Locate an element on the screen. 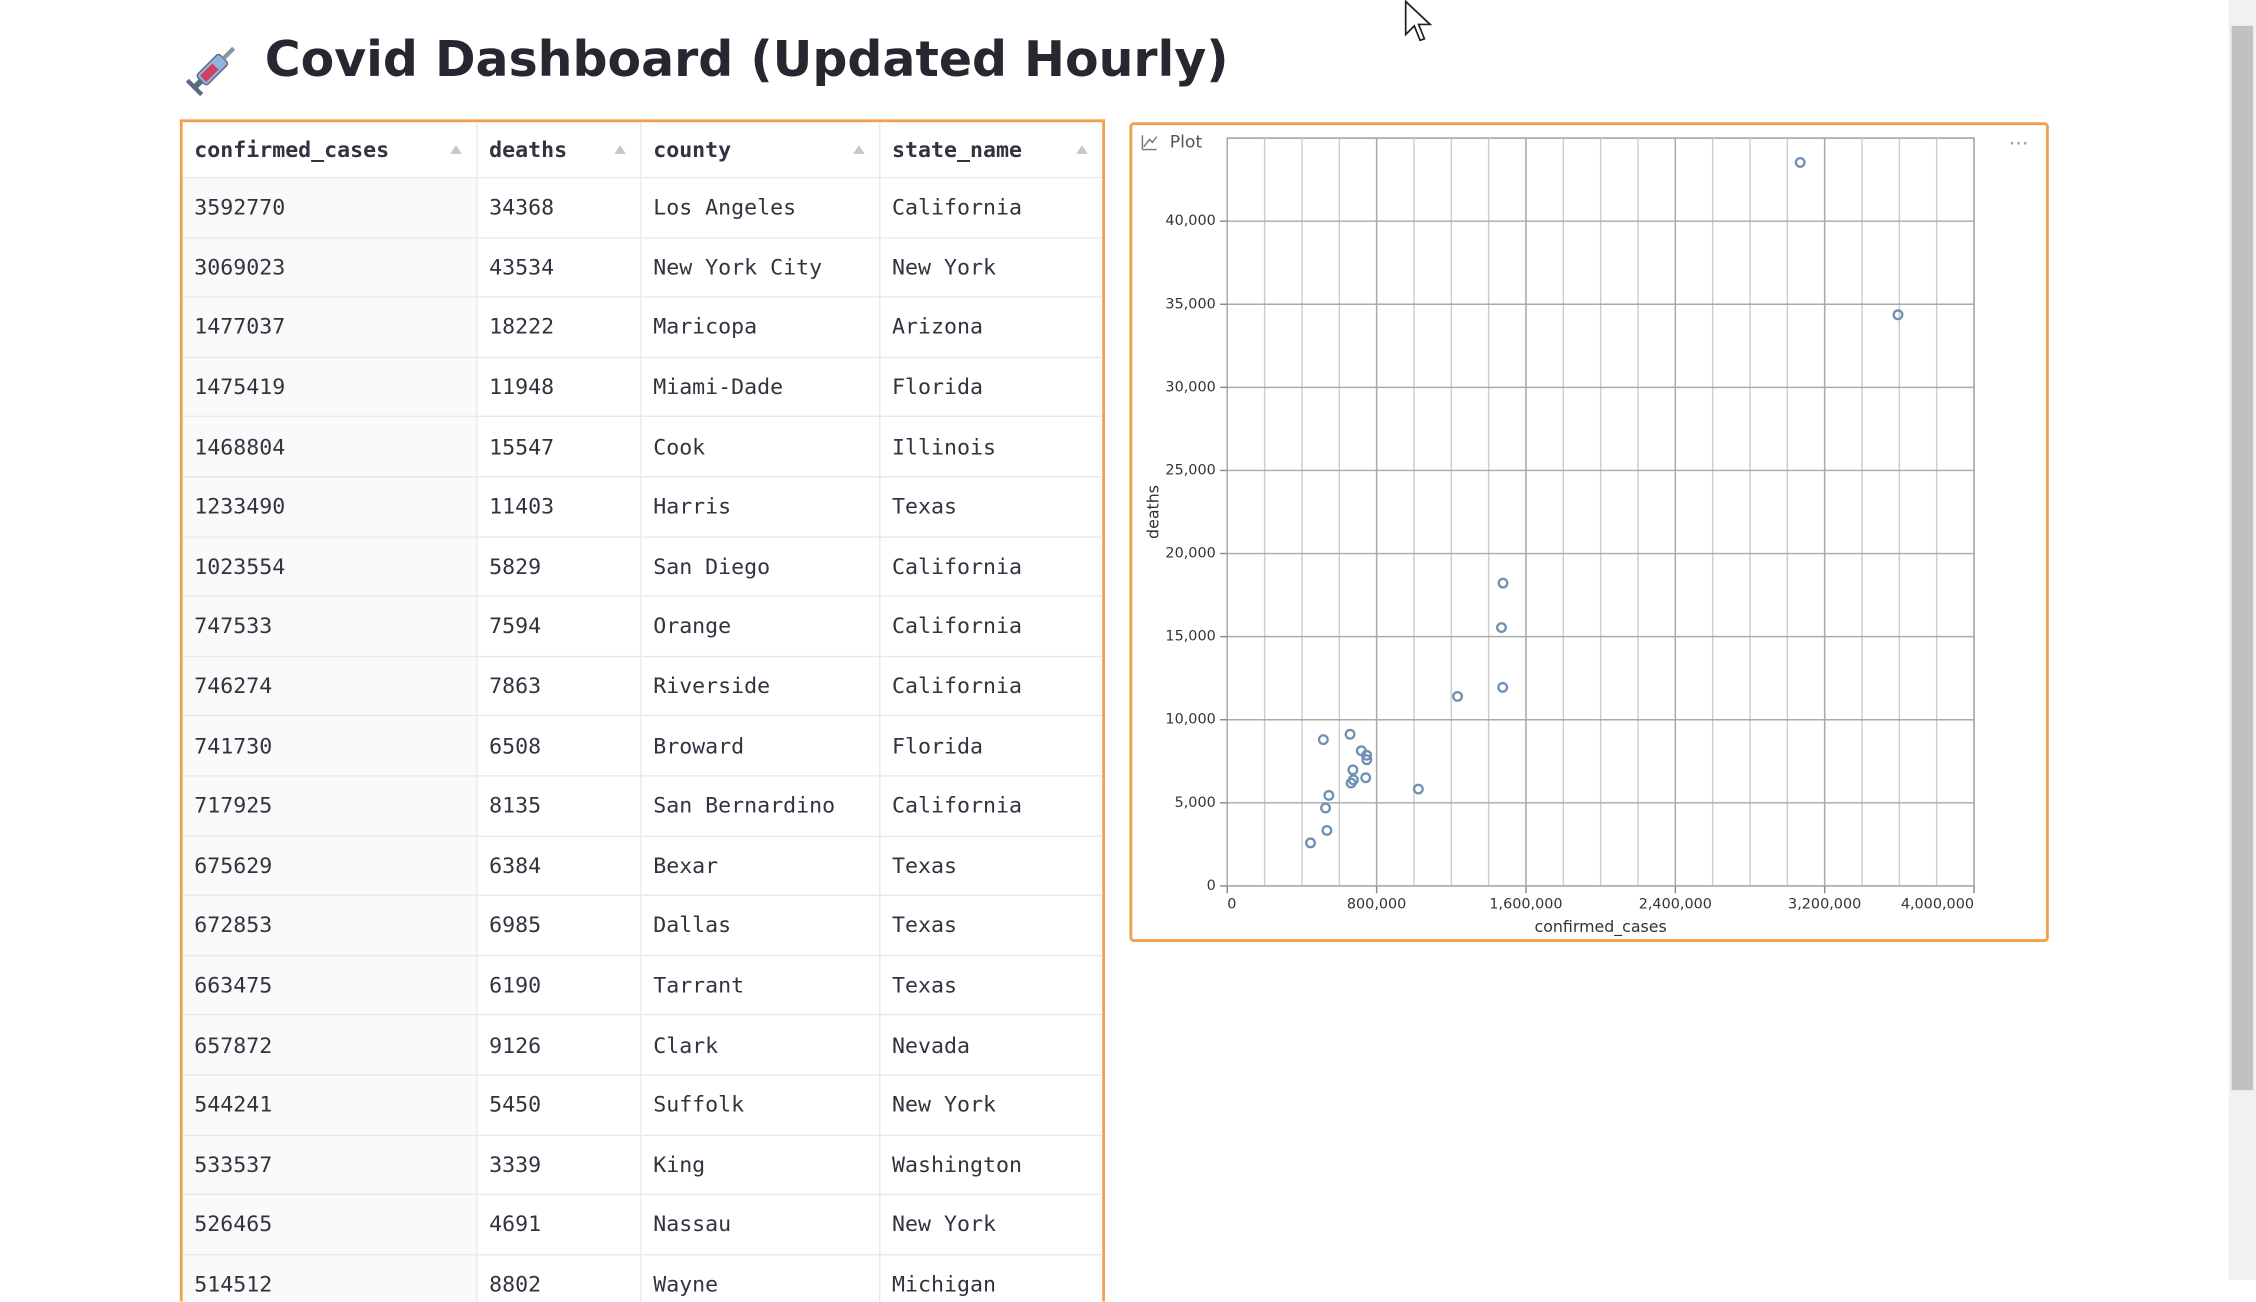  table-cell: 34368 is located at coordinates (559, 208).